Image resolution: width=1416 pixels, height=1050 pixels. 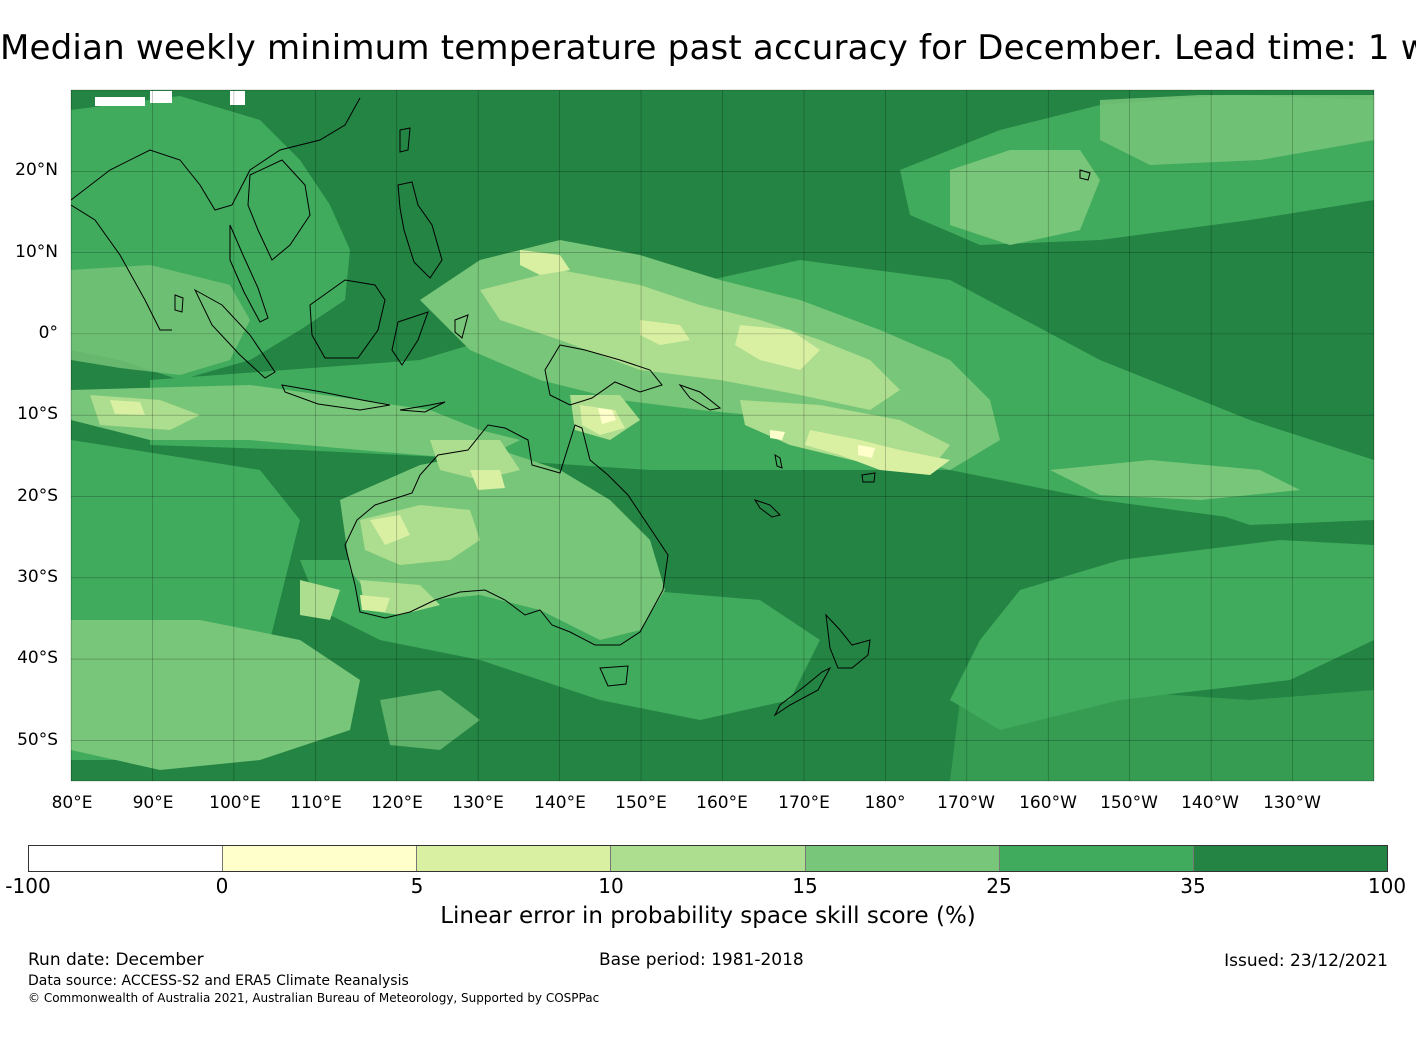 I want to click on lat-tick-label: 20°N, so click(x=36, y=170).